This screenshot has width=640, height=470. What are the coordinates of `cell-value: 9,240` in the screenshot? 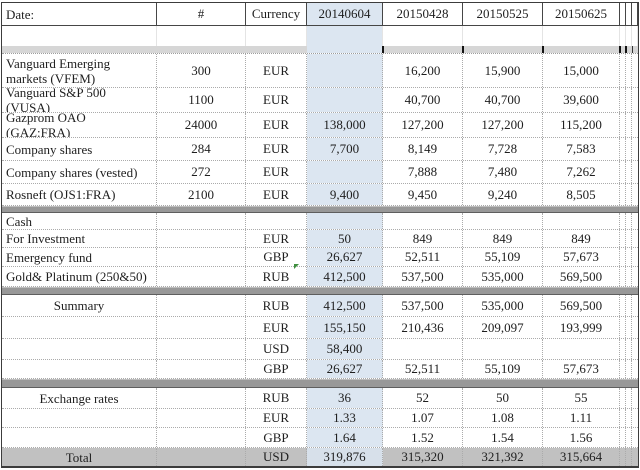 It's located at (503, 194).